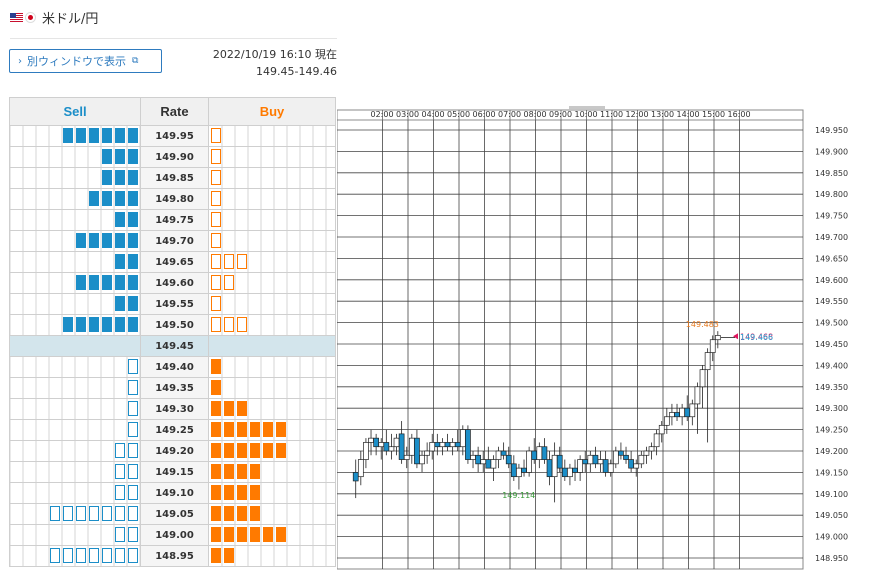  I want to click on y-tick-label: 149.400, so click(831, 365).